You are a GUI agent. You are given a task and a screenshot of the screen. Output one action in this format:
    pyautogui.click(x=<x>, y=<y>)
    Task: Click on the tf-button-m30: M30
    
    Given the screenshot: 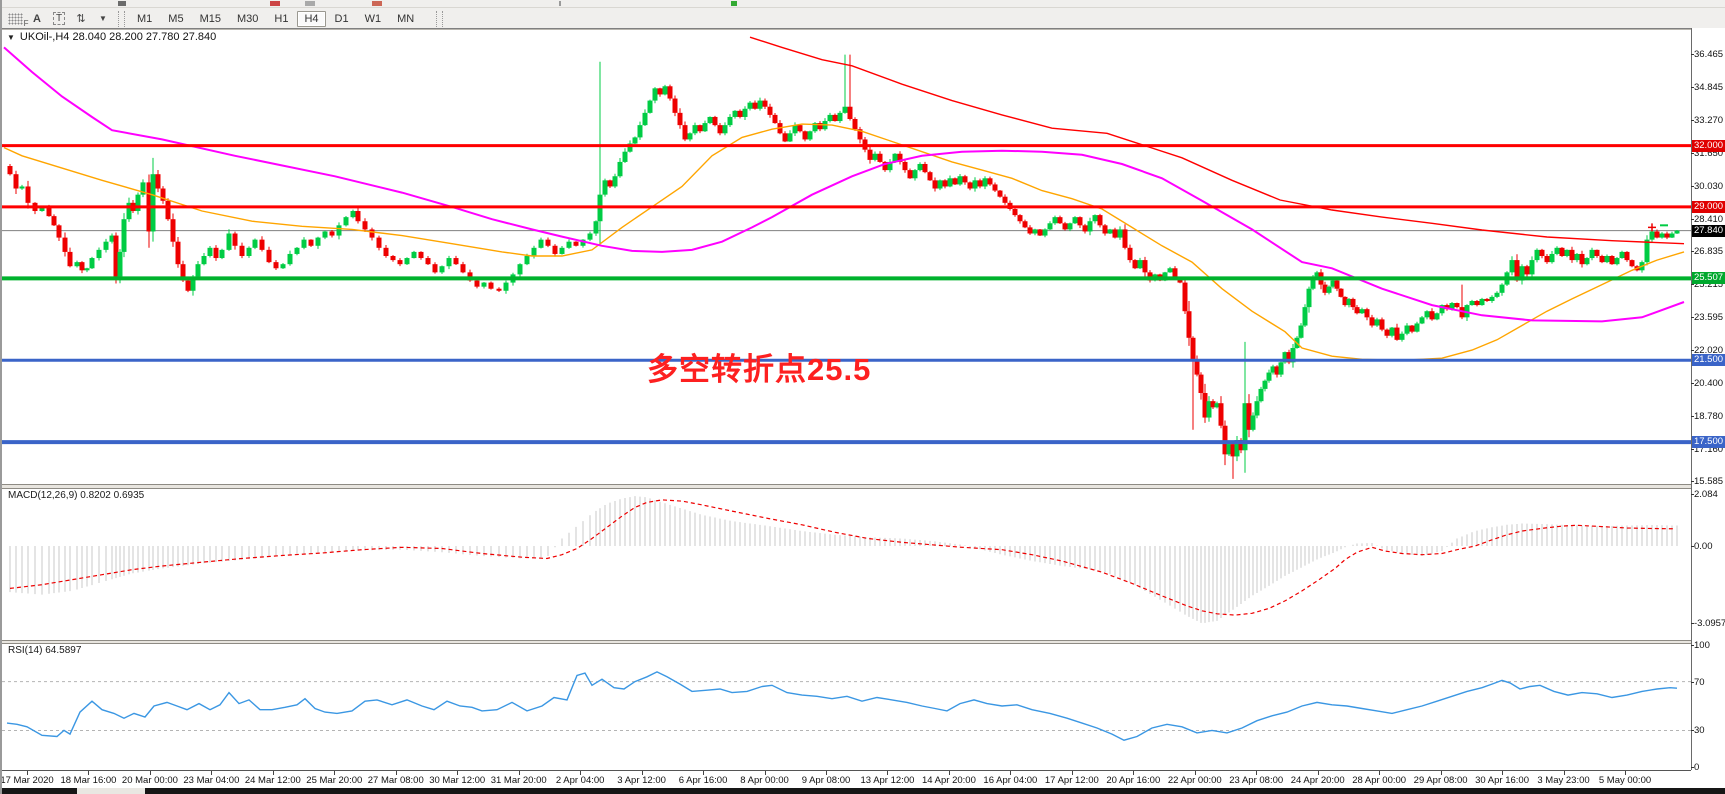 What is the action you would take?
    pyautogui.click(x=247, y=18)
    